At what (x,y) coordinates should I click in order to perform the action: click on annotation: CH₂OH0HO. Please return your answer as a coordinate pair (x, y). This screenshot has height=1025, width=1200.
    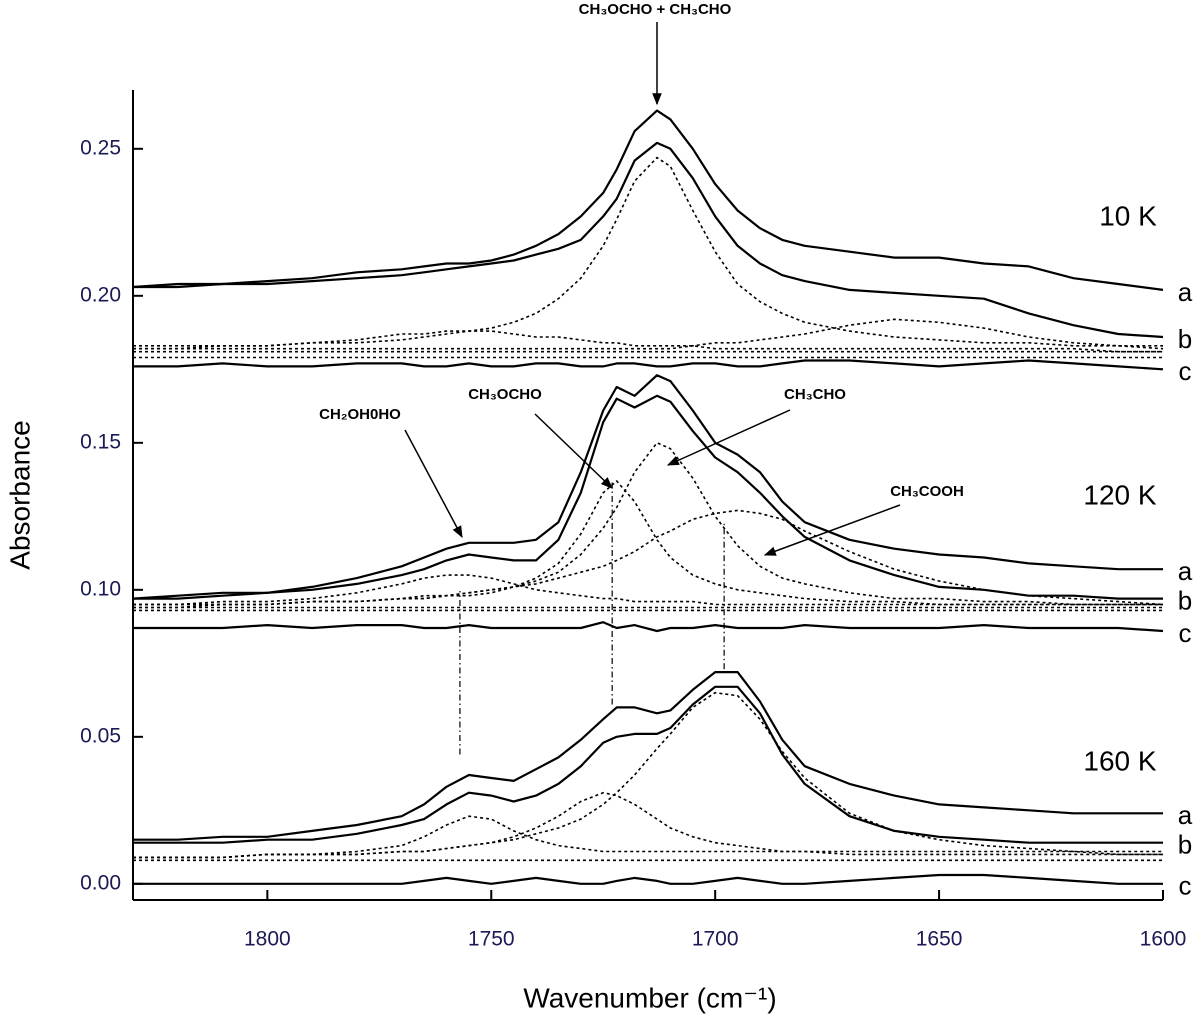
    Looking at the image, I should click on (360, 414).